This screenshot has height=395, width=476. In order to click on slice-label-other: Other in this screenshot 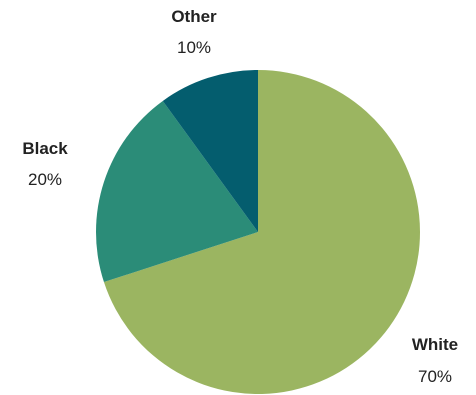, I will do `click(194, 16)`.